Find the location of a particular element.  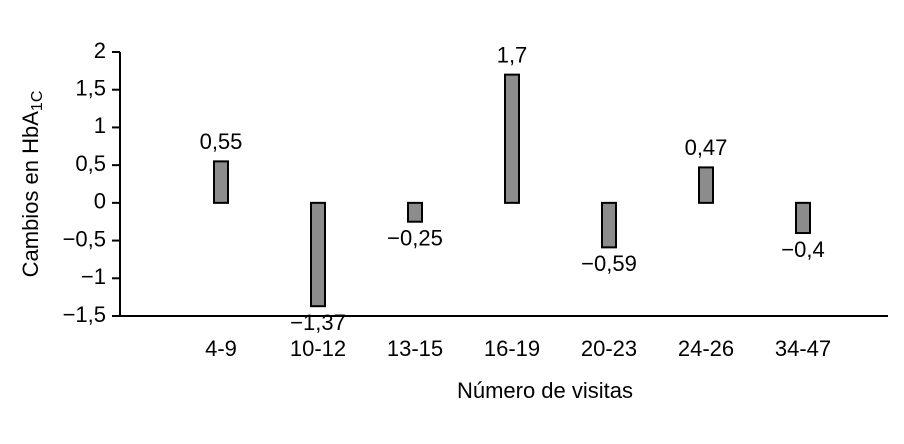

y-tick-label: 0 is located at coordinates (100, 201).